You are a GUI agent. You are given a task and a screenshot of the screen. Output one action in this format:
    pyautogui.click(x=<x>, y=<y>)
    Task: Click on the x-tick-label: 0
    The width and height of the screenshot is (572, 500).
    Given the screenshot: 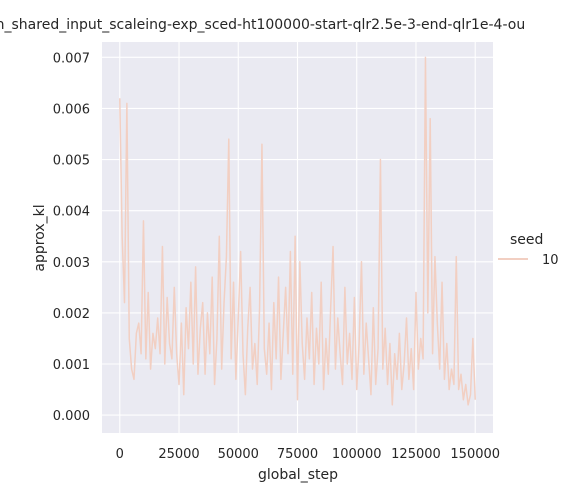 What is the action you would take?
    pyautogui.click(x=120, y=454)
    